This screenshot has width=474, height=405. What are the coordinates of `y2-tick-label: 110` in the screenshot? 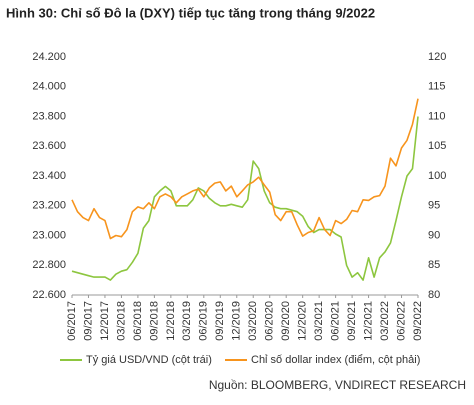 It's located at (437, 116).